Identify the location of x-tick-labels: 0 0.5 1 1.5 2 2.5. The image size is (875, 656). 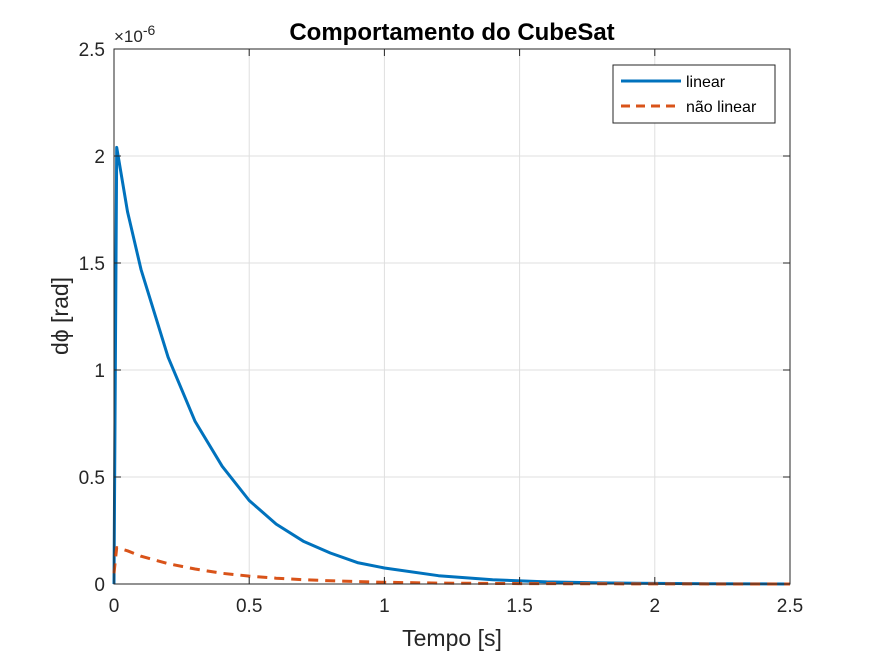
(456, 606).